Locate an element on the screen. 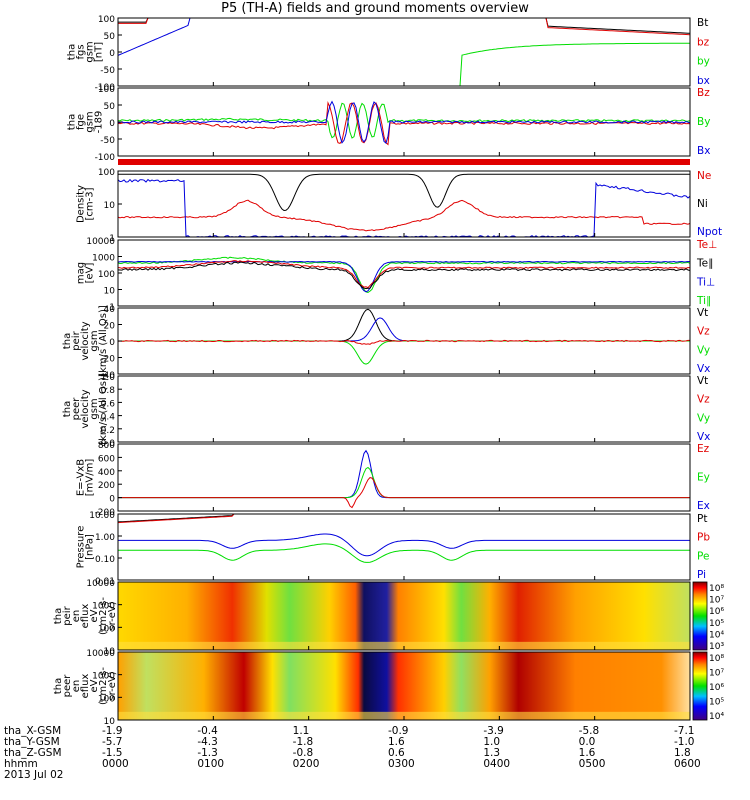 The height and width of the screenshot is (800, 750). legend-bz: bz is located at coordinates (703, 42).